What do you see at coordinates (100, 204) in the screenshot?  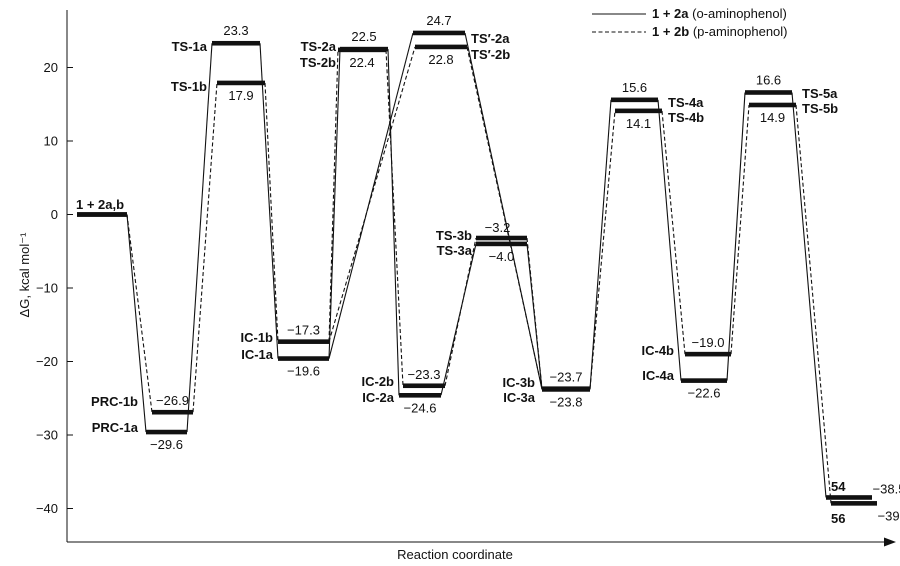 I see `state-label-r-a: 1 + 2a,b` at bounding box center [100, 204].